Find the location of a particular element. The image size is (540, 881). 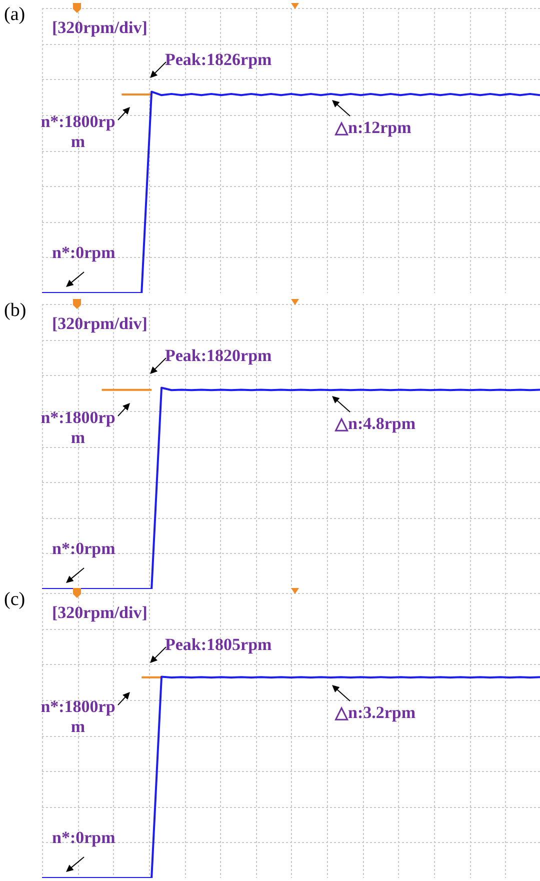

text: Peak:1826rpm is located at coordinates (218, 60).